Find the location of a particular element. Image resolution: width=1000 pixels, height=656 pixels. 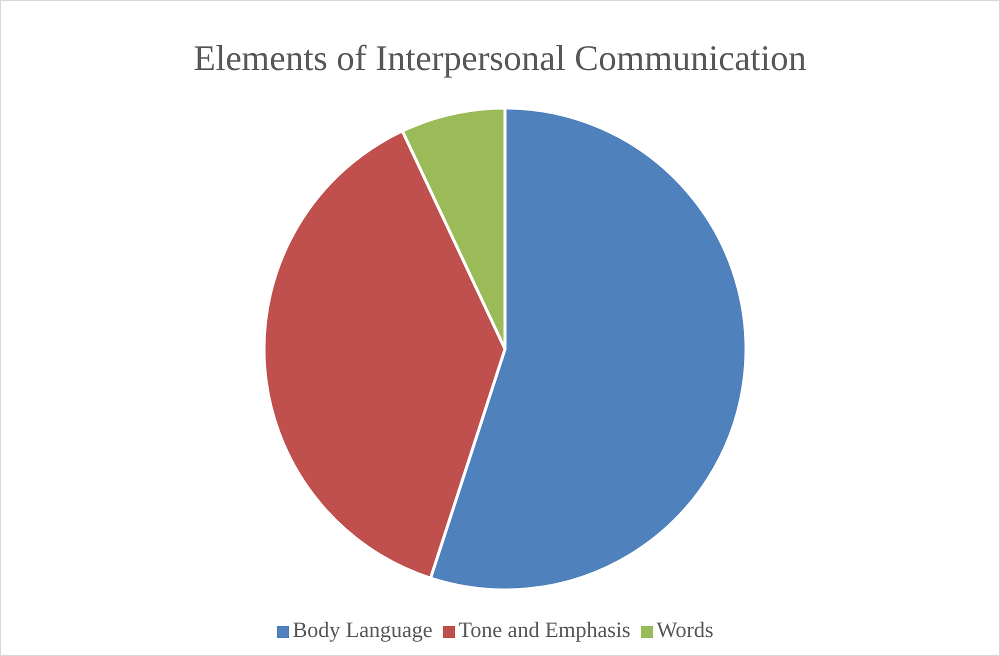

legend-label: Tone and Emphasis is located at coordinates (544, 629).